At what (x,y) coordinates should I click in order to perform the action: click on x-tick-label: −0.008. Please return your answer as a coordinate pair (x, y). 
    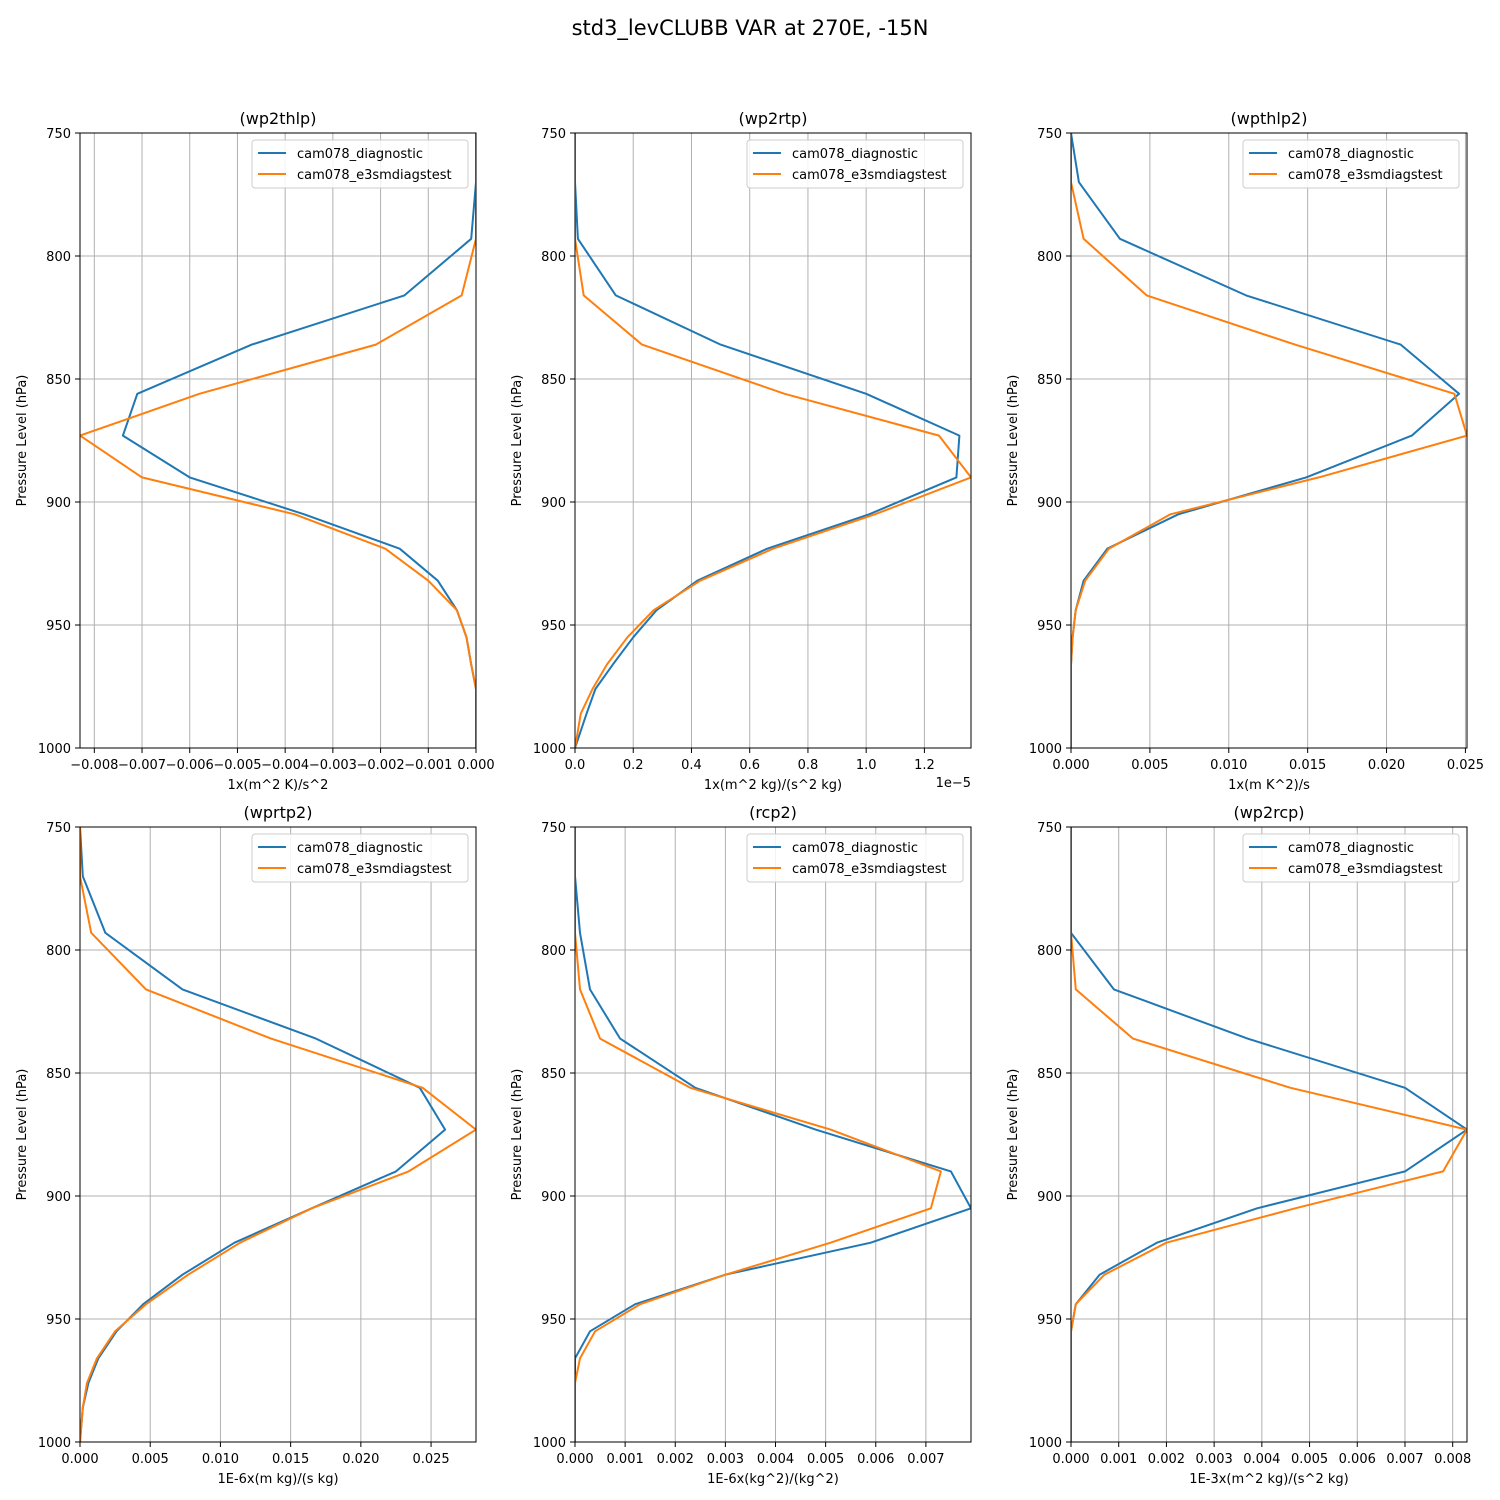
    Looking at the image, I should click on (94, 765).